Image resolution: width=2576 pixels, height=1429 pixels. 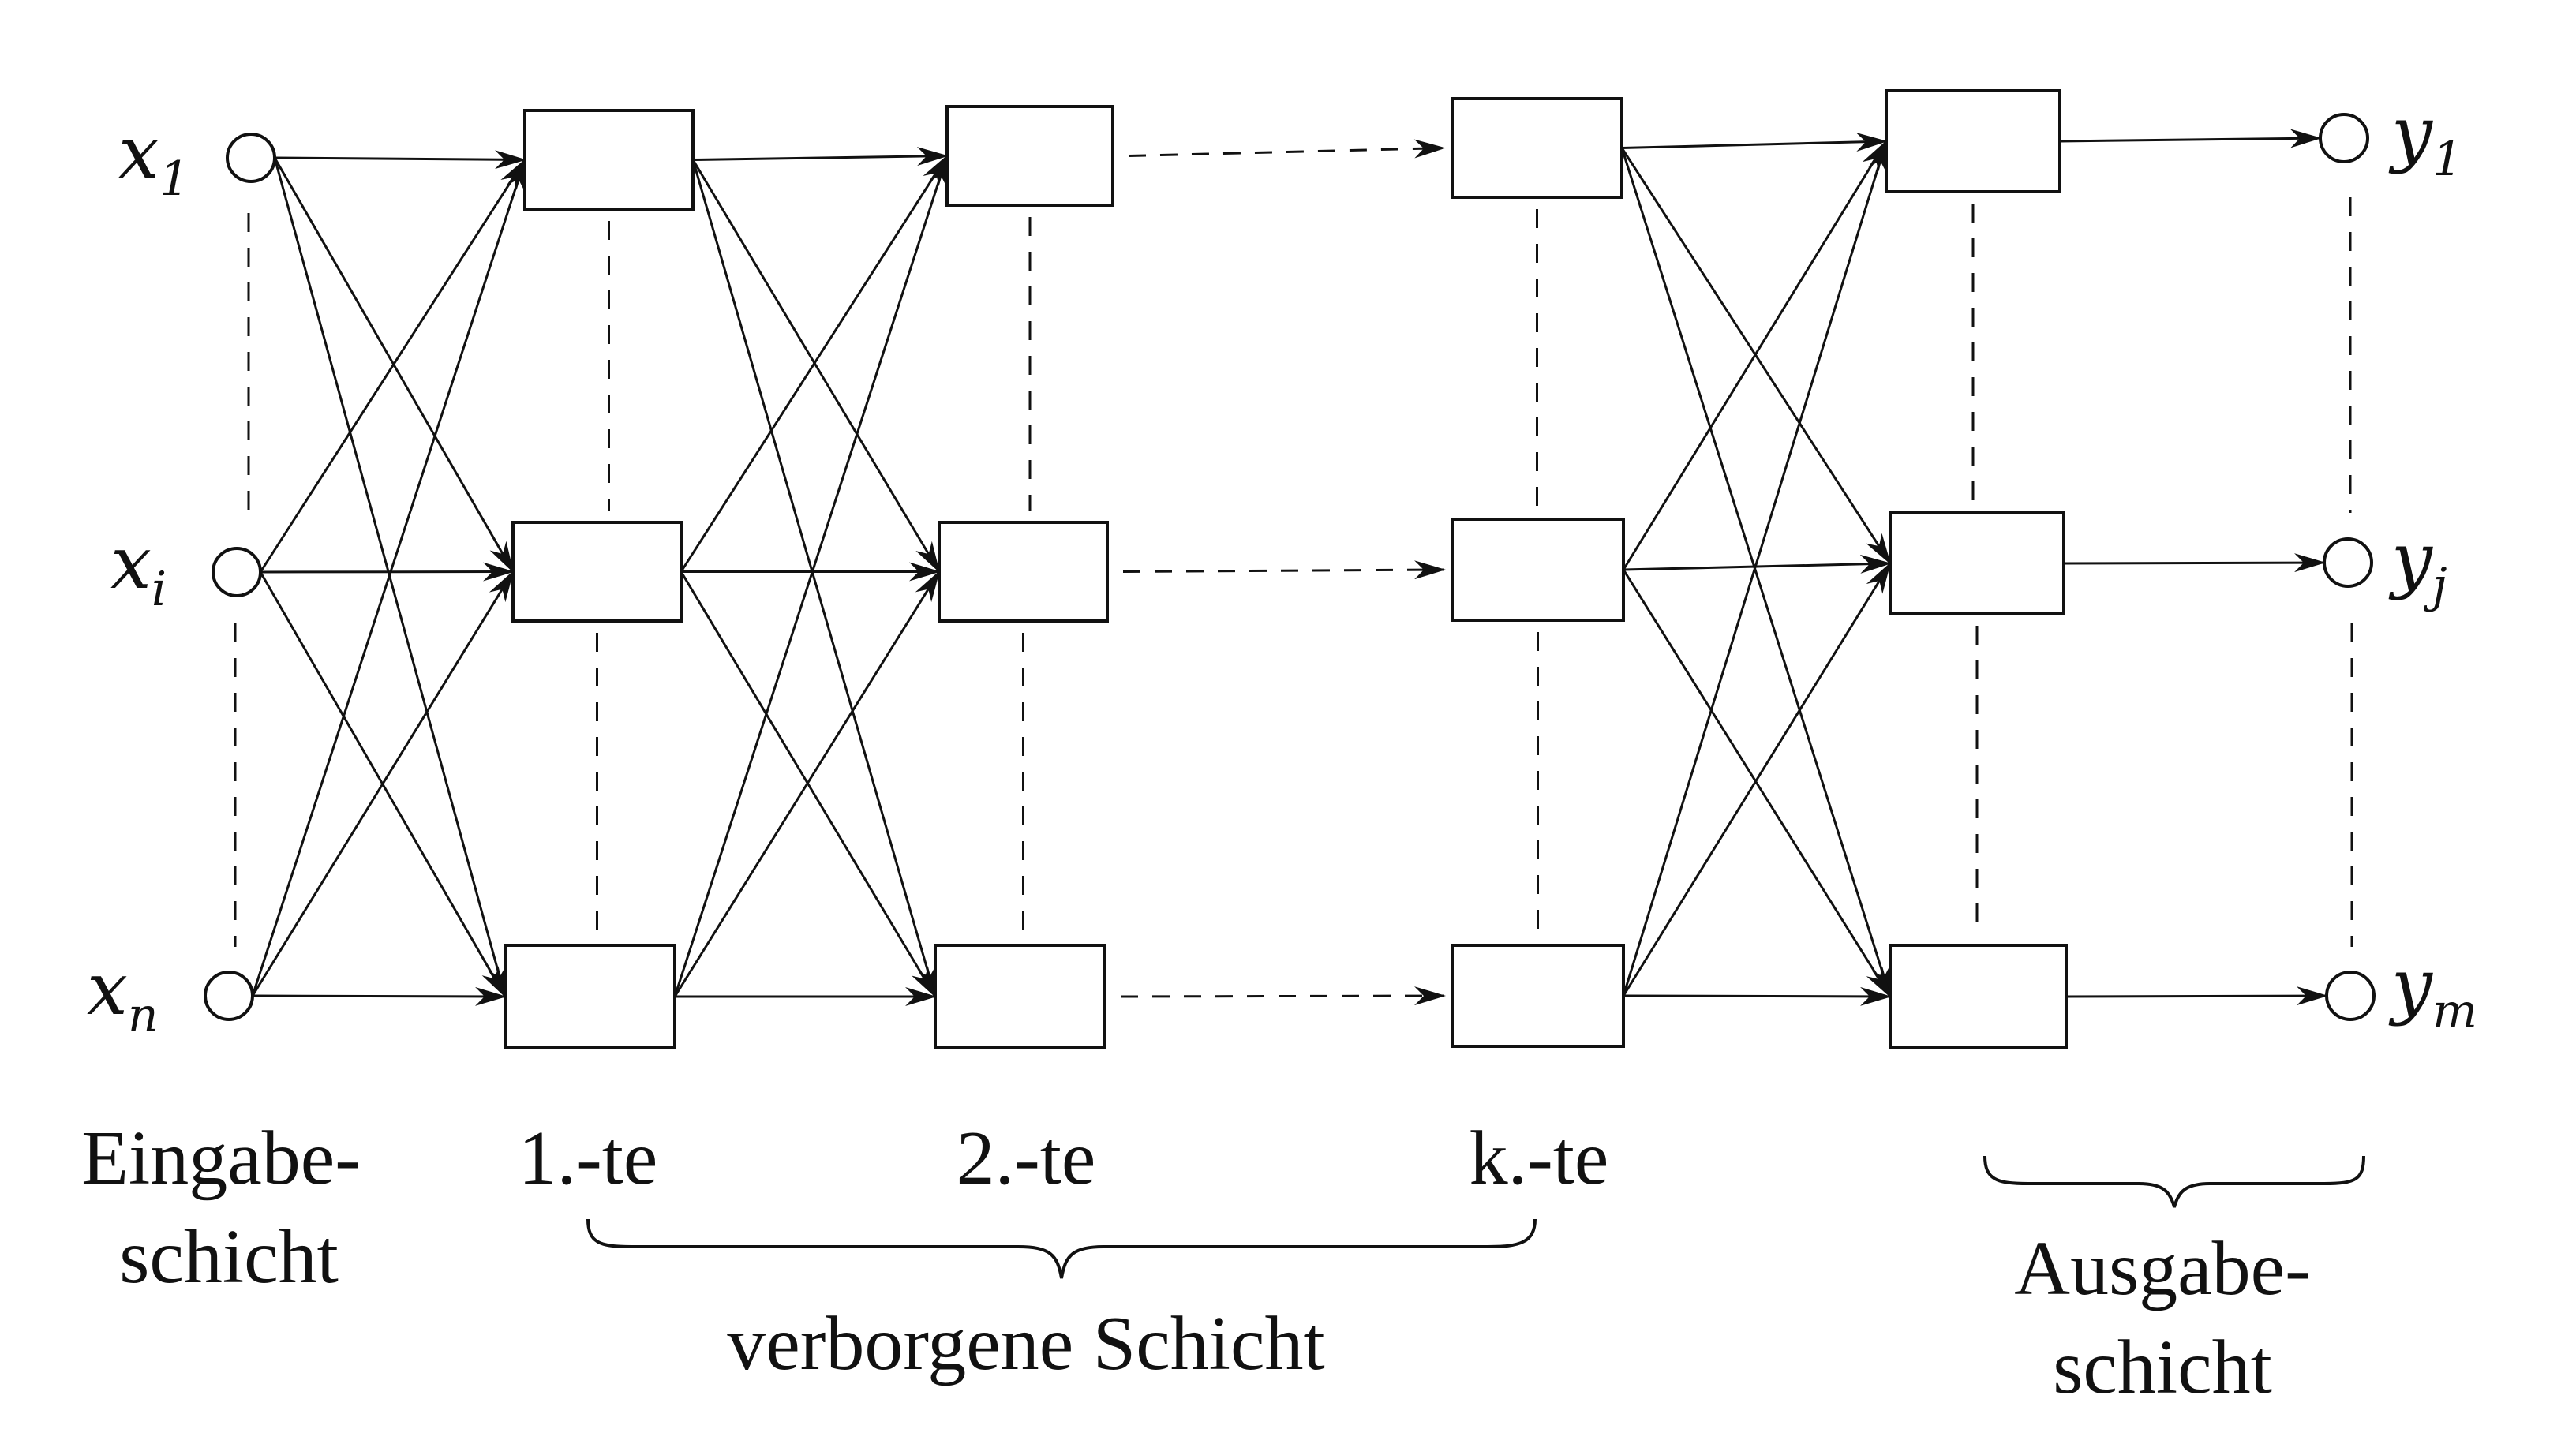 What do you see at coordinates (820, 156) in the screenshot?
I see `edge-h1n0-h2n0` at bounding box center [820, 156].